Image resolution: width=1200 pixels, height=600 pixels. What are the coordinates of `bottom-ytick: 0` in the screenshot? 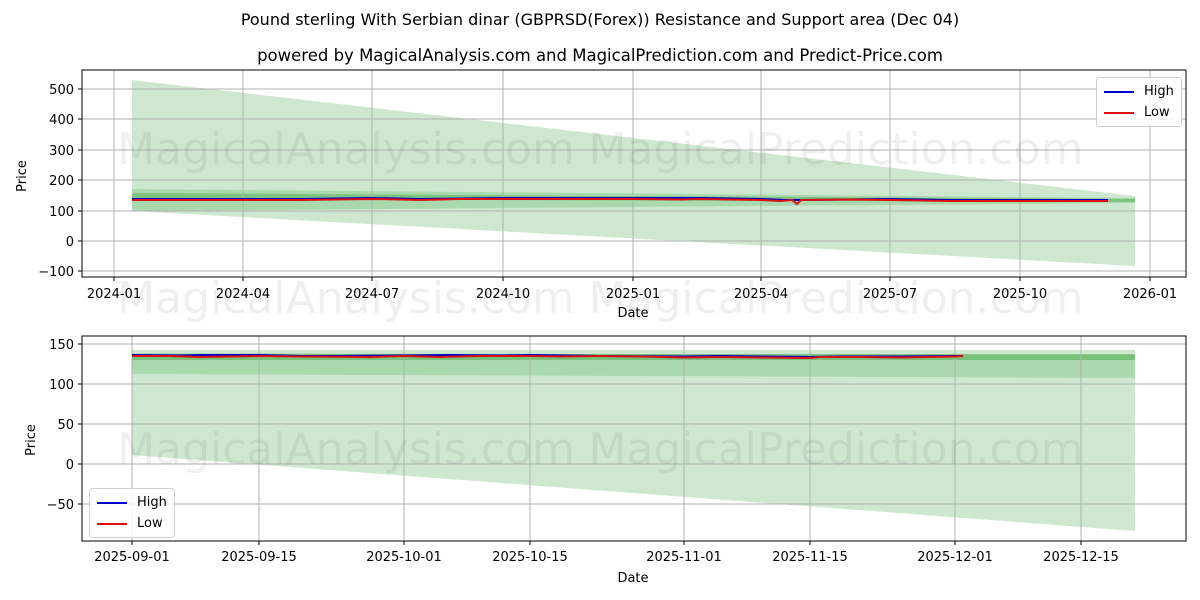 It's located at (70, 465).